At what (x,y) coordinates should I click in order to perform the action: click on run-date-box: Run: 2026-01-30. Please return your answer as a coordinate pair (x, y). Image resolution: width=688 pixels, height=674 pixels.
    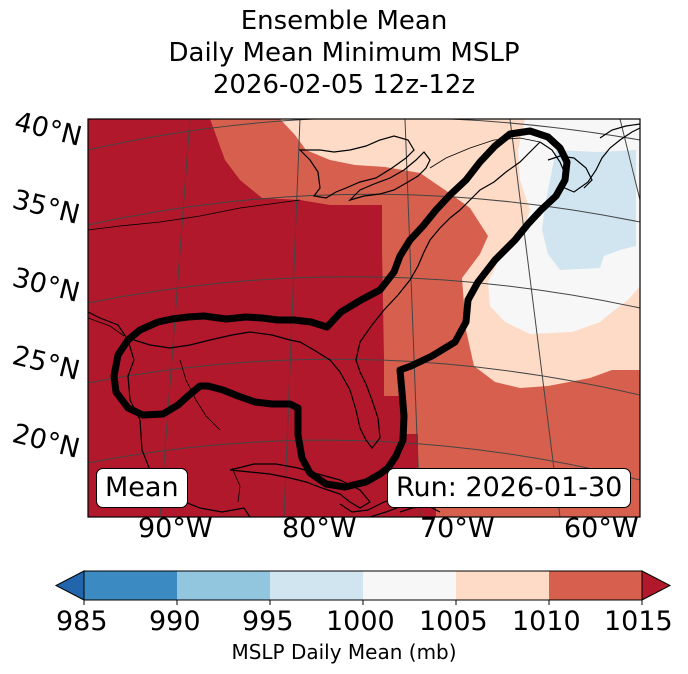
    Looking at the image, I should click on (509, 488).